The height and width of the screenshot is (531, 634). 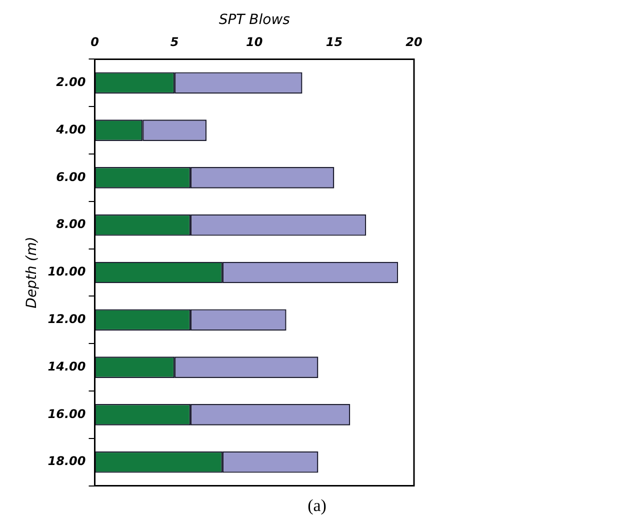 I want to click on x-tick-label: 15, so click(x=334, y=42).